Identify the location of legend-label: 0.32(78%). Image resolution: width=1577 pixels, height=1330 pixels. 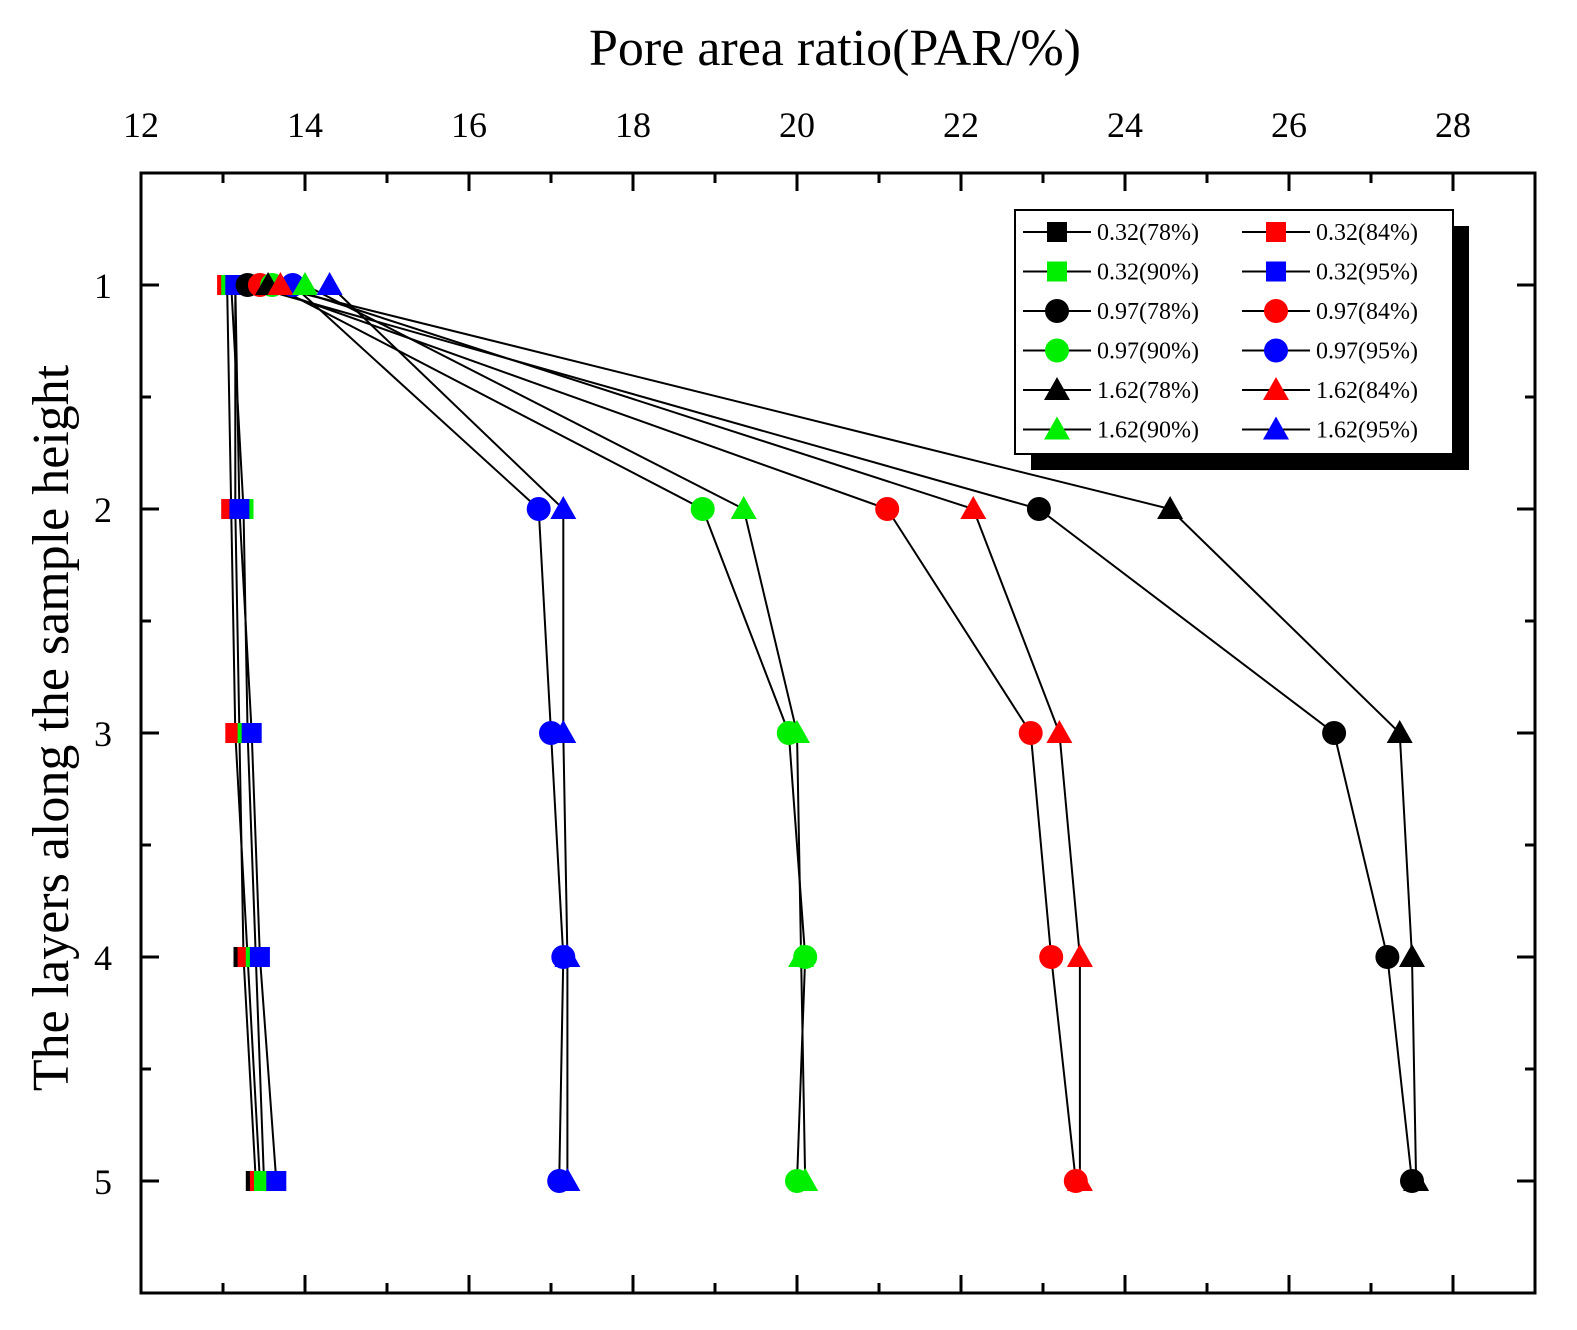
(1148, 233).